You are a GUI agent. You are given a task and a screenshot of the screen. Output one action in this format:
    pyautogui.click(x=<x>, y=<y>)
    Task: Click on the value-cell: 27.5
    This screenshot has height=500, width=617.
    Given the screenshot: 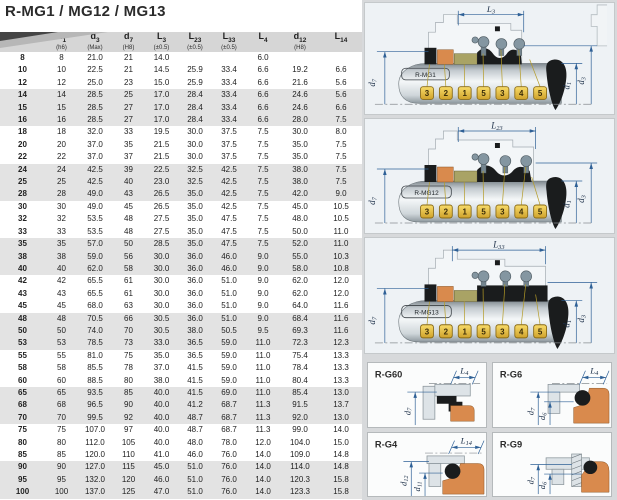 What is the action you would take?
    pyautogui.click(x=161, y=231)
    